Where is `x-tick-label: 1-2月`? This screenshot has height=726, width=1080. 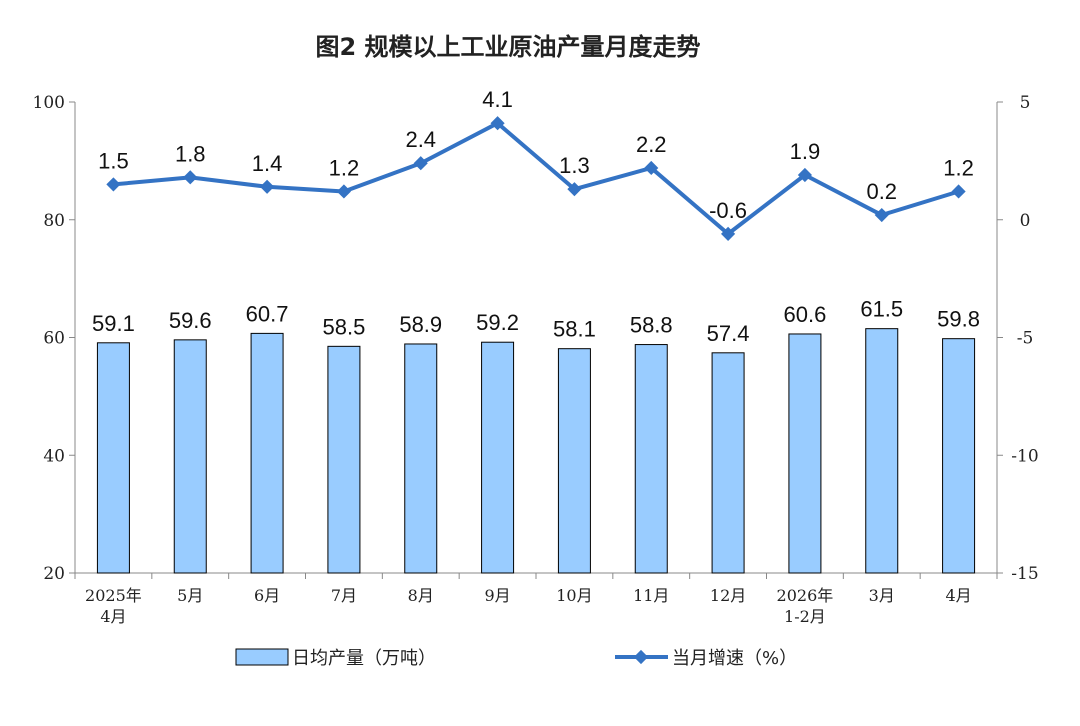 x-tick-label: 1-2月 is located at coordinates (805, 616).